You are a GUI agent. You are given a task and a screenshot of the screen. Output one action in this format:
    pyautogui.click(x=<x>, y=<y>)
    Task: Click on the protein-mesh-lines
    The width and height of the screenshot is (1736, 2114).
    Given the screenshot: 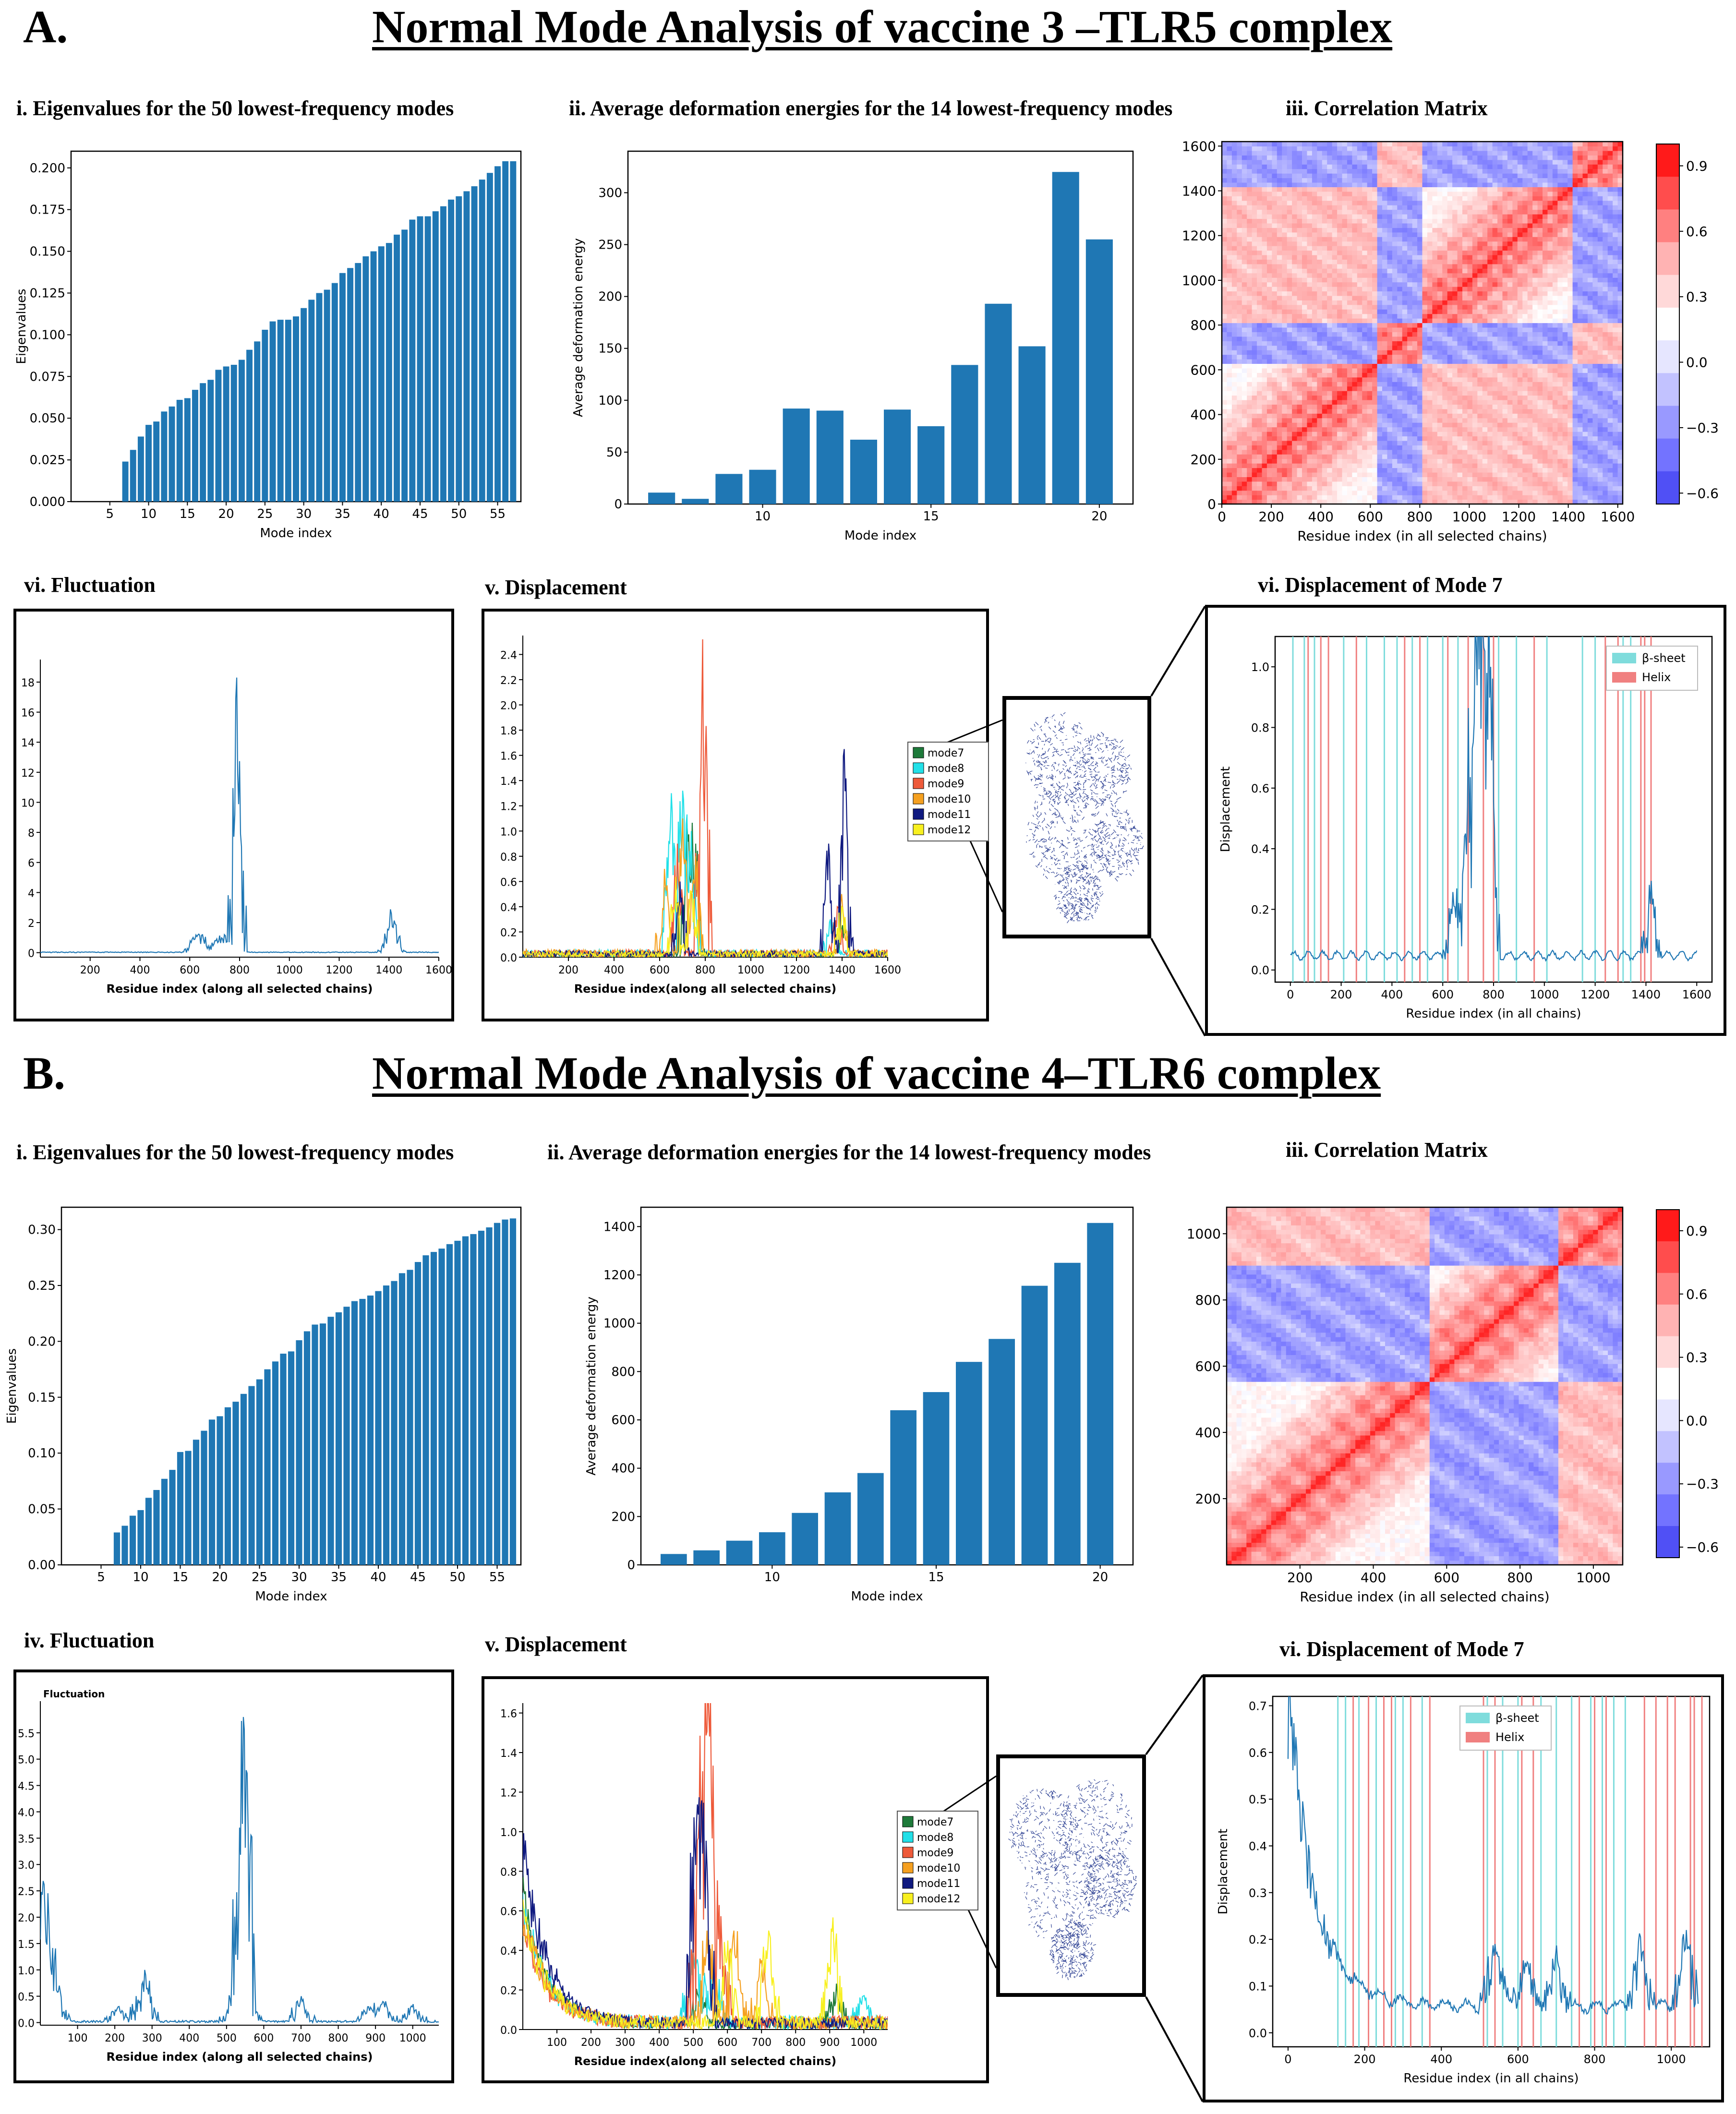 What is the action you would take?
    pyautogui.click(x=1072, y=1880)
    